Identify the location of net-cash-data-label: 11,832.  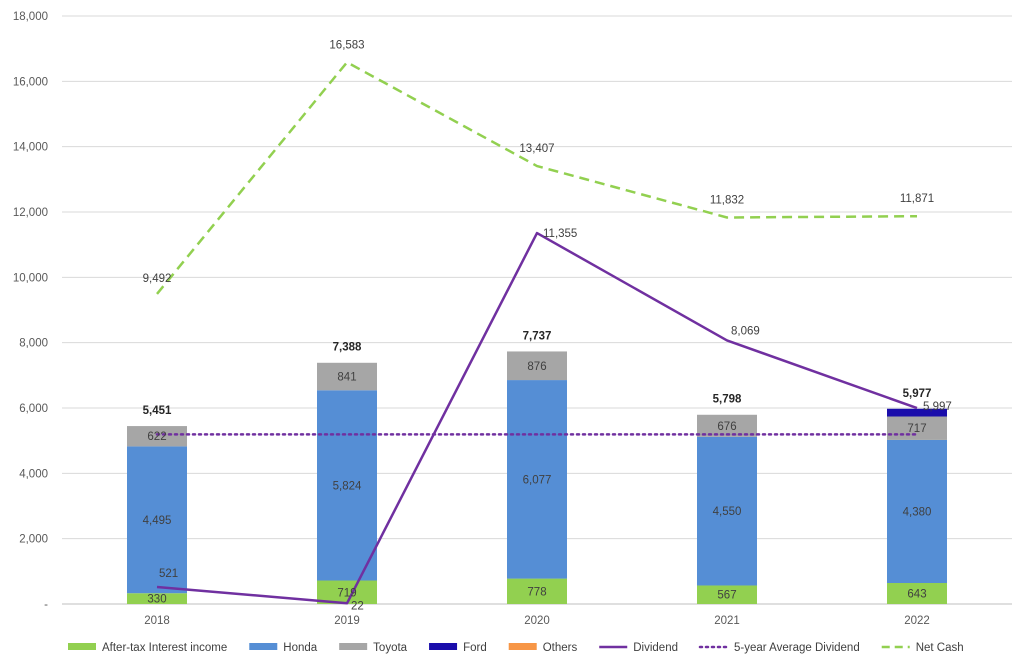
(727, 200).